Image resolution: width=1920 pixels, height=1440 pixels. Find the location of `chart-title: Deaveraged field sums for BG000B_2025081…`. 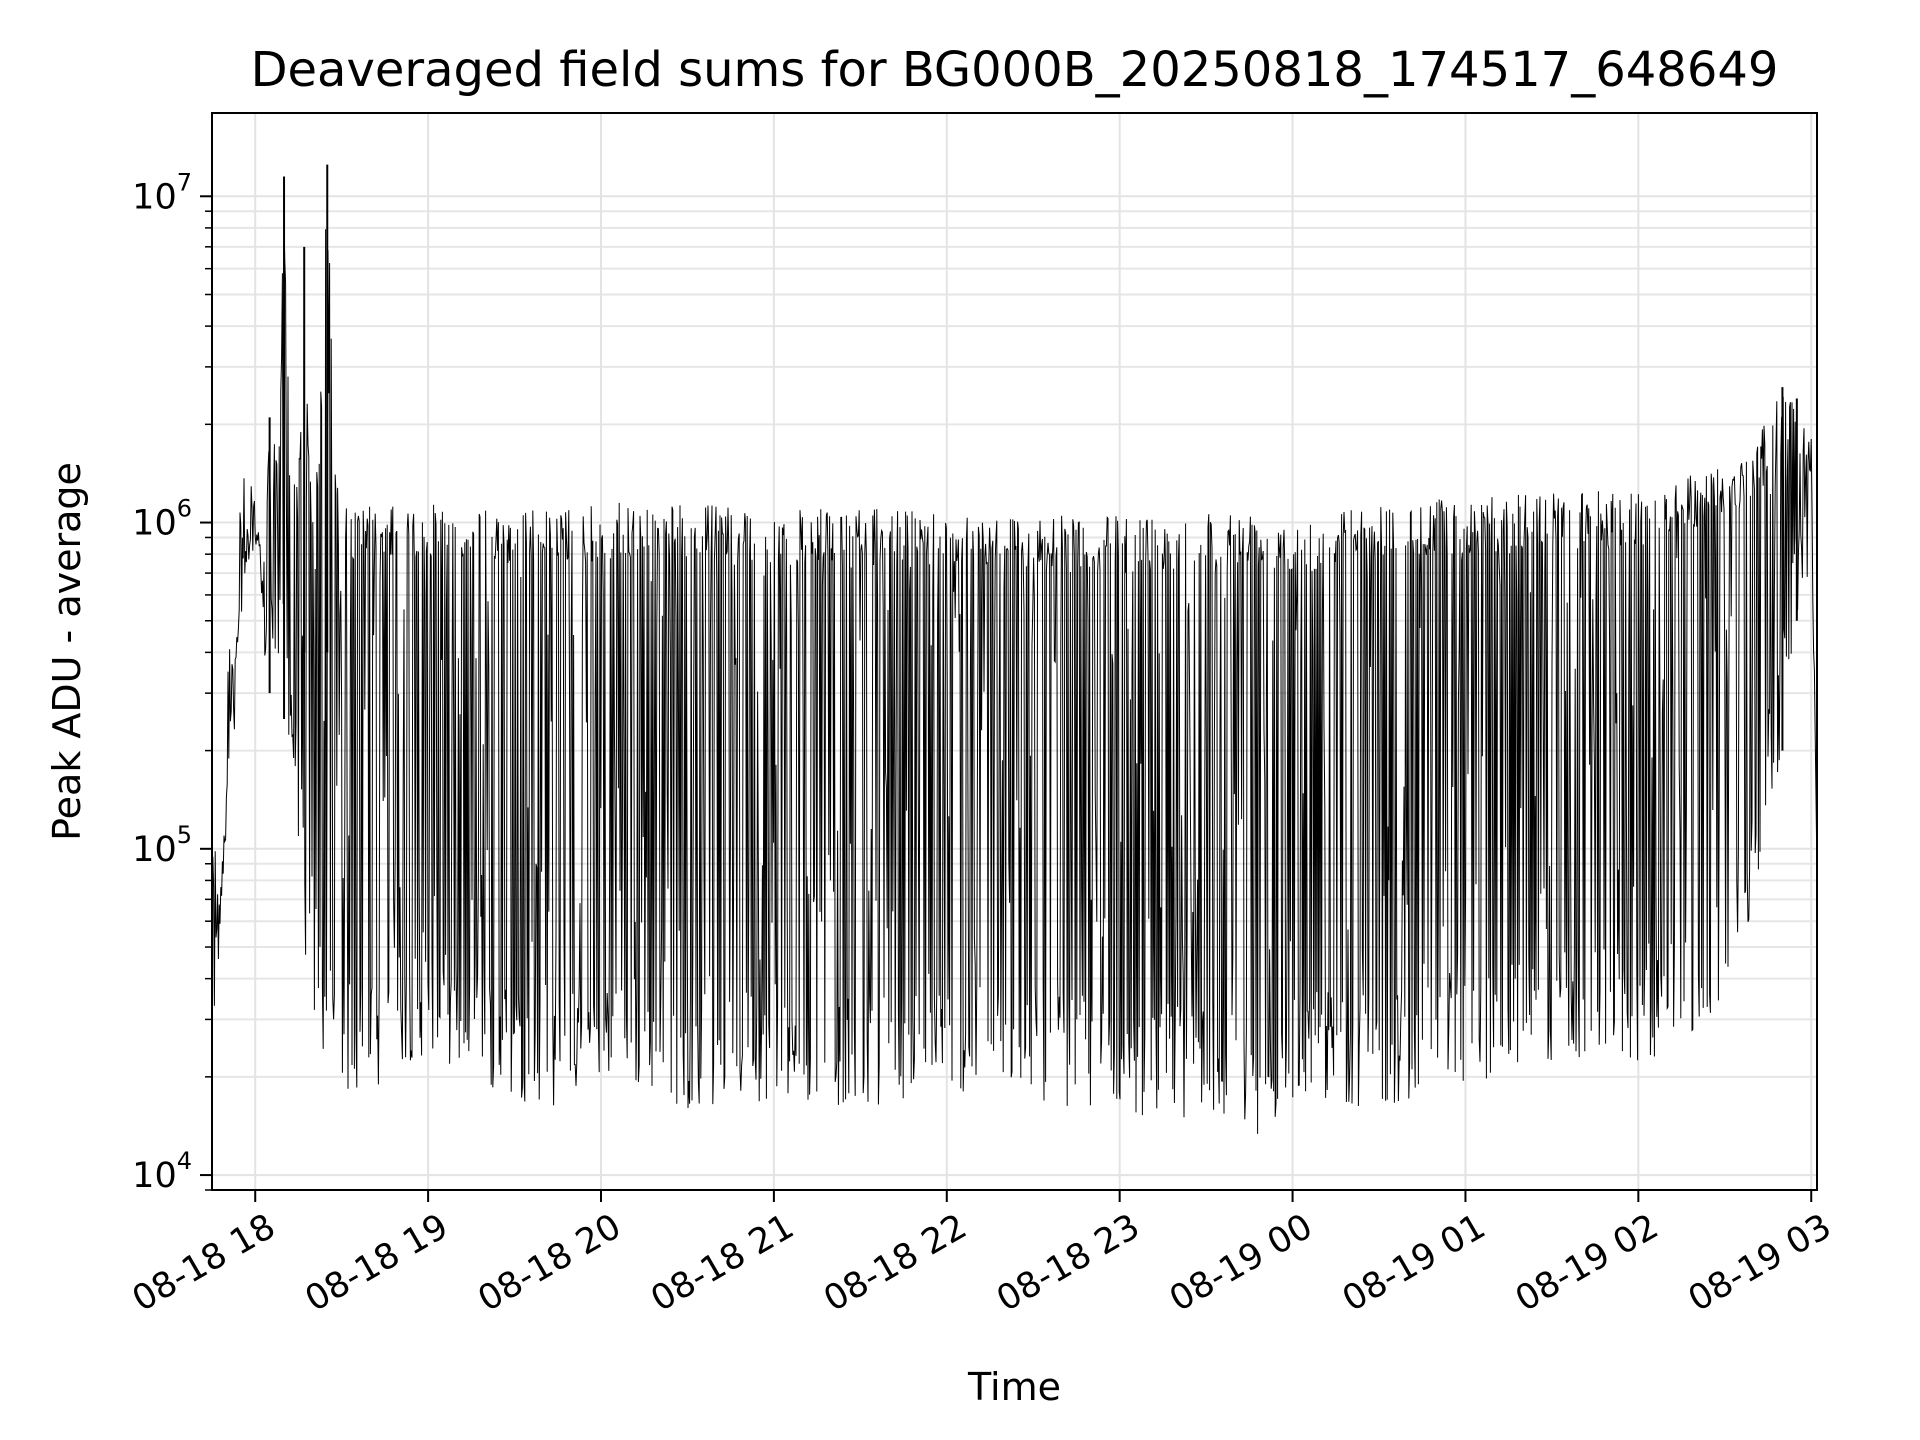

chart-title: Deaveraged field sums for BG000B_2025081… is located at coordinates (1015, 70).